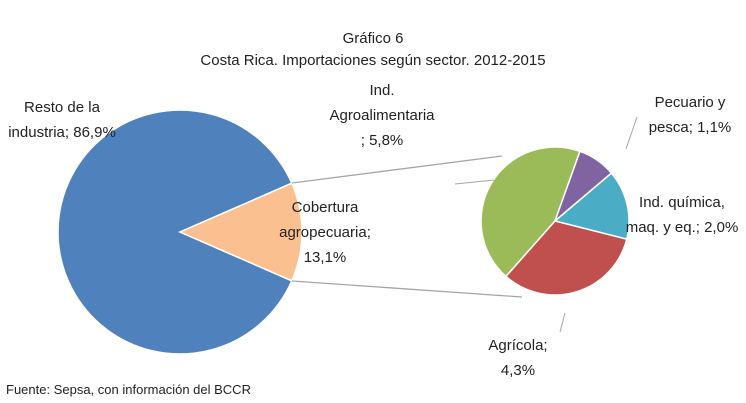 This screenshot has width=746, height=403. Describe the element at coordinates (386, 140) in the screenshot. I see `label-value: 5,8%` at that location.